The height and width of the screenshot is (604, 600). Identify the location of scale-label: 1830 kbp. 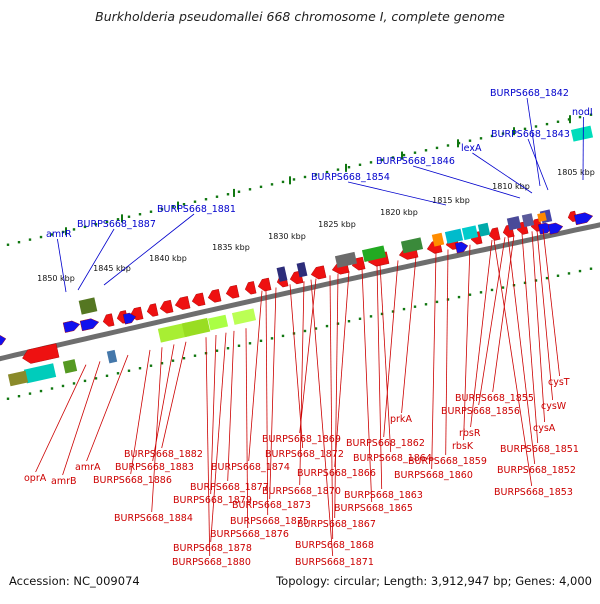
(287, 236).